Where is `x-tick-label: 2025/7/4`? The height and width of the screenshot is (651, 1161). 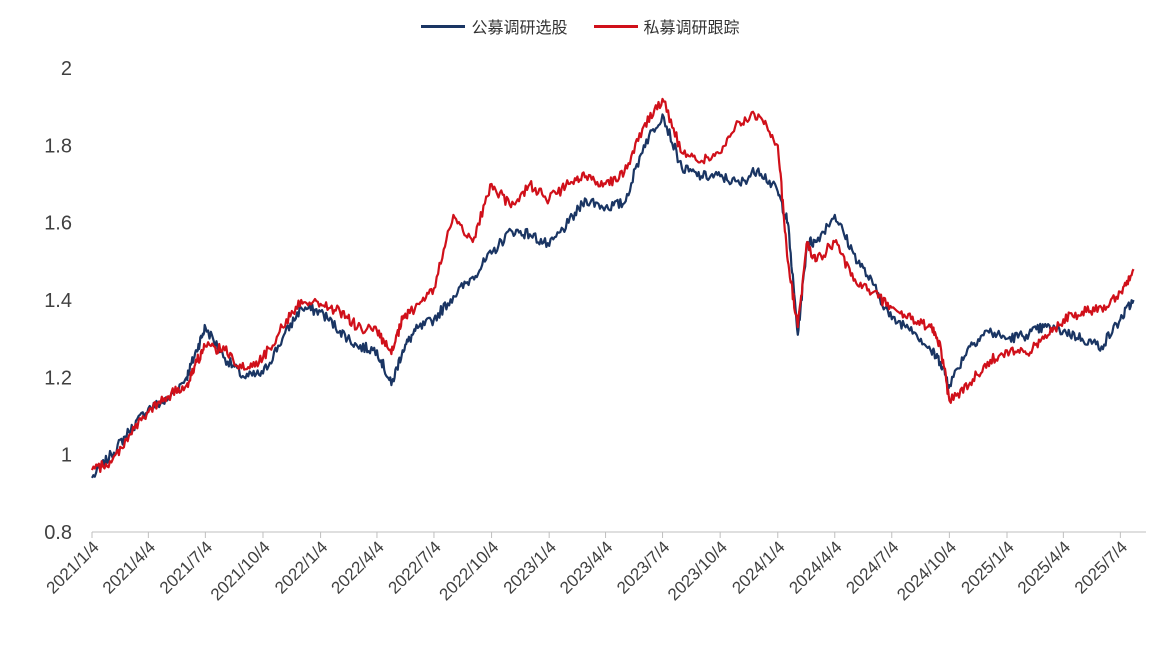
x-tick-label: 2025/7/4 is located at coordinates (1101, 567).